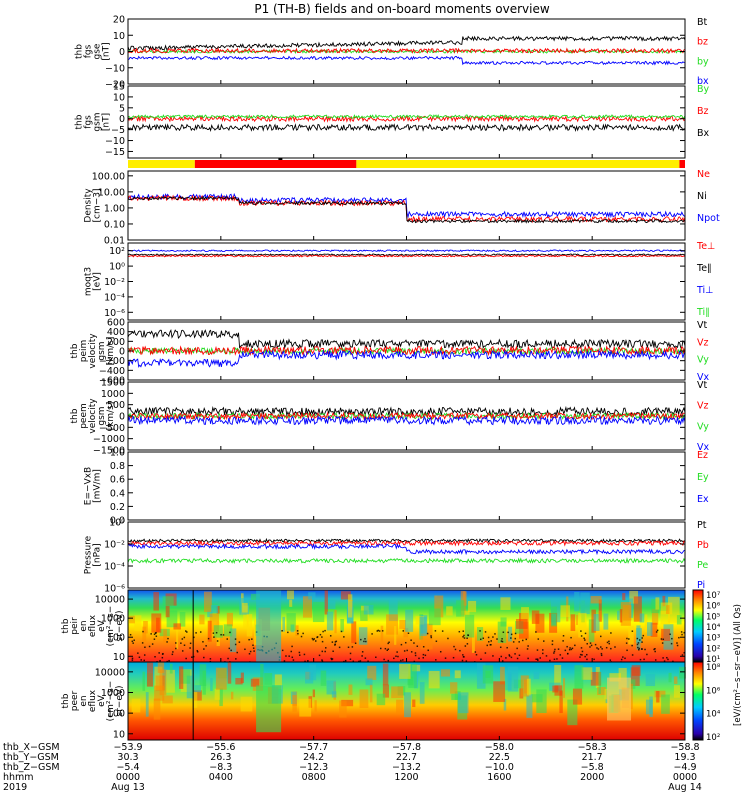 Image resolution: width=750 pixels, height=800 pixels. What do you see at coordinates (112, 361) in the screenshot?
I see `ytick-label: −200` at bounding box center [112, 361].